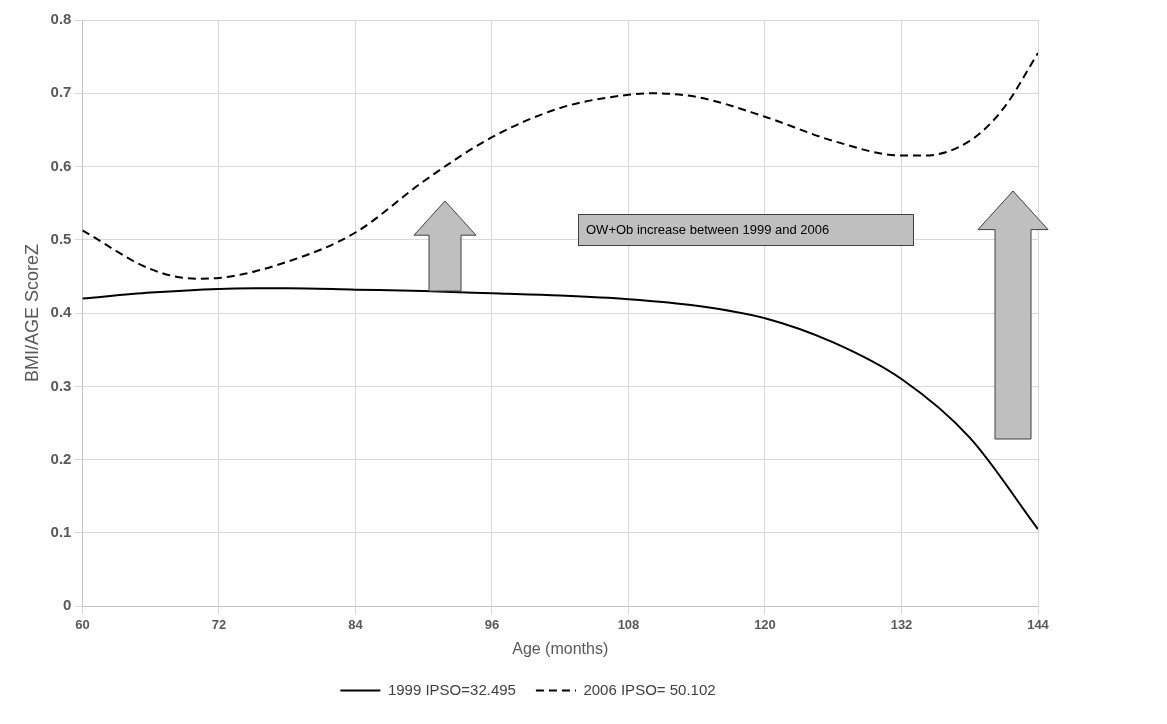  I want to click on annotation: OW+Ob increase between 1999 and 2006, so click(708, 230).